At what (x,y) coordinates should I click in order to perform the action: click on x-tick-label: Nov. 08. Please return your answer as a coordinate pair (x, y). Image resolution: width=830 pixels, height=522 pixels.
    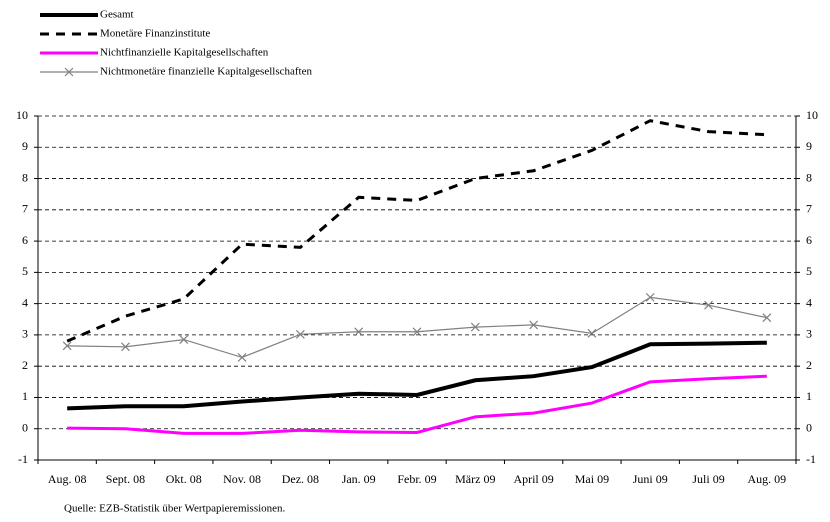
    Looking at the image, I should click on (242, 479).